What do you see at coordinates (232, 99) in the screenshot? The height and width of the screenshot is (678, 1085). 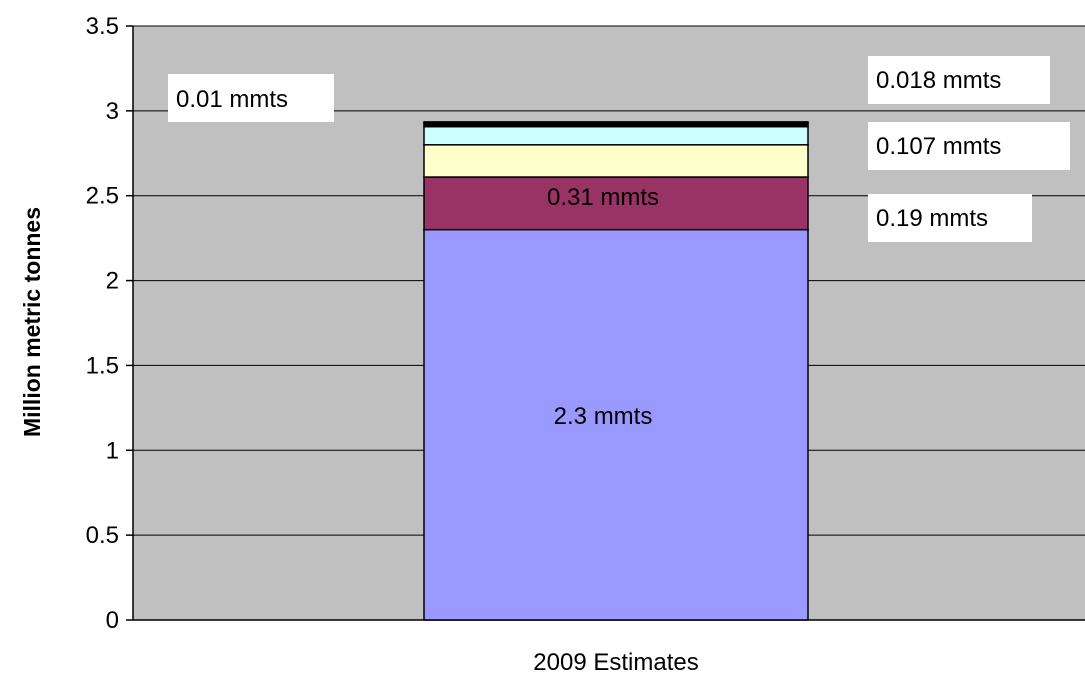 I see `svg-text: 0.01 mmts` at bounding box center [232, 99].